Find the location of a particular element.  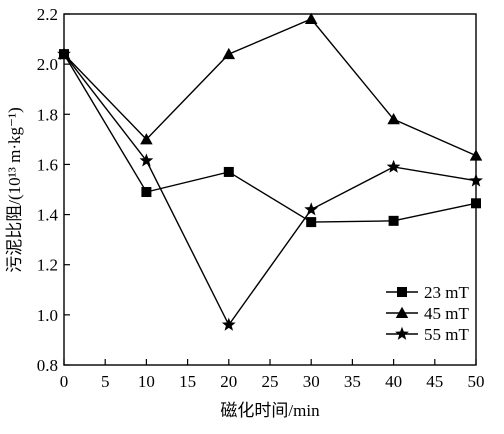

y-tick-label: 1.8 is located at coordinates (47, 114).